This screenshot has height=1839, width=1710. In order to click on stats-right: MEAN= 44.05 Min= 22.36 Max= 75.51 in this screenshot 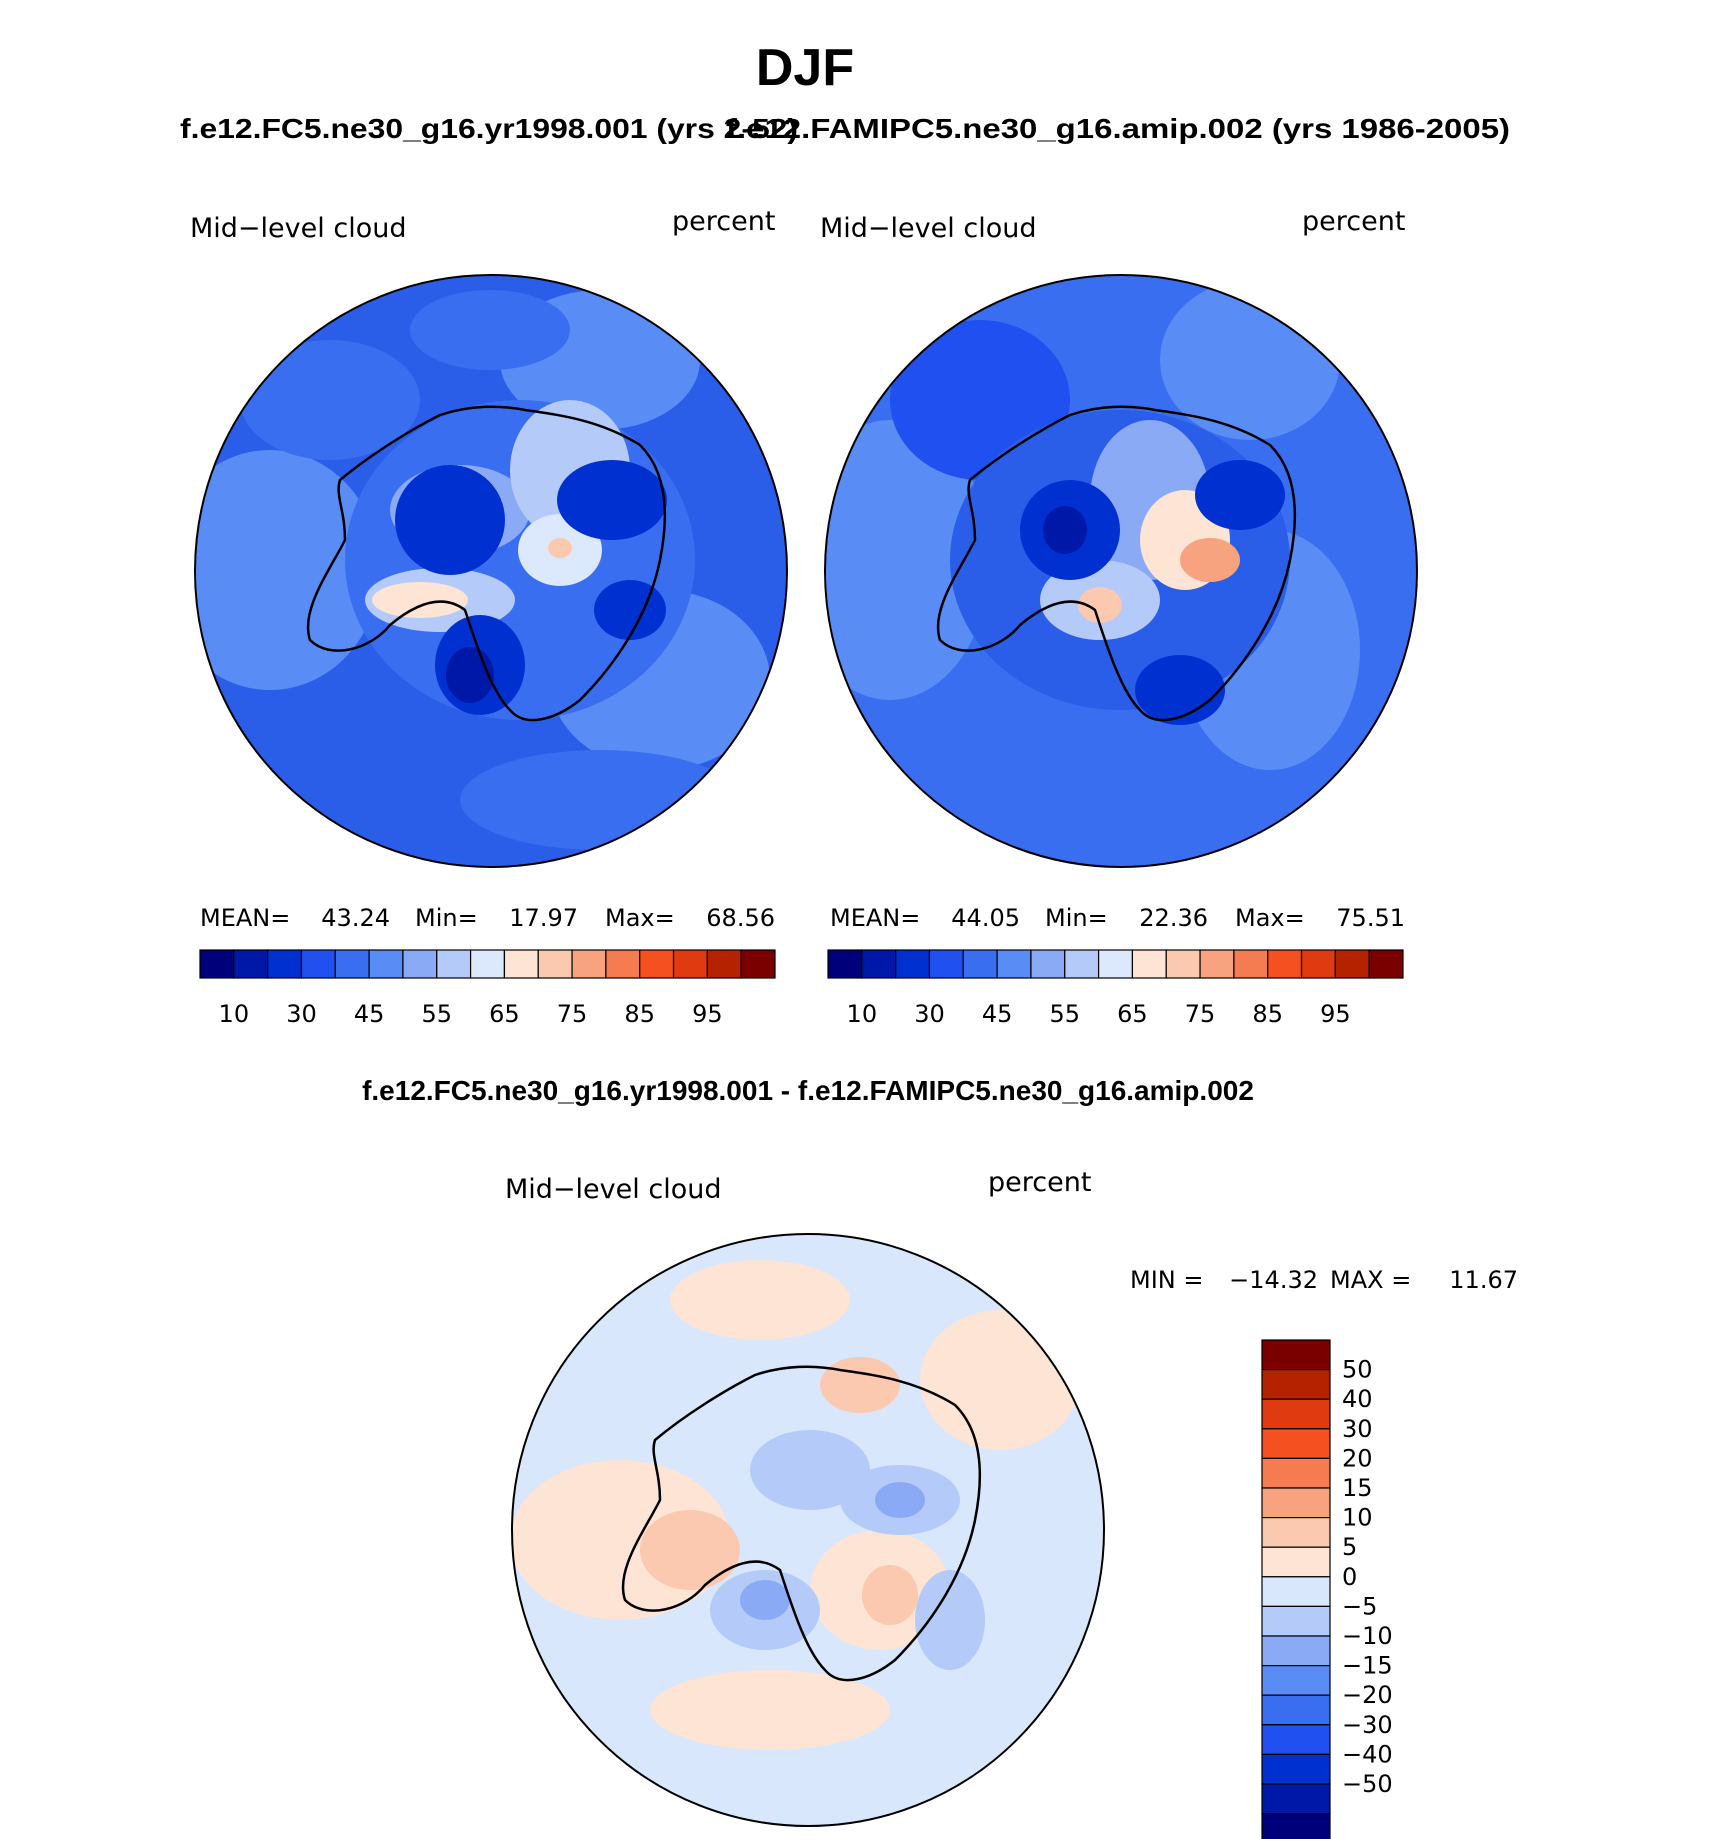, I will do `click(1117, 918)`.